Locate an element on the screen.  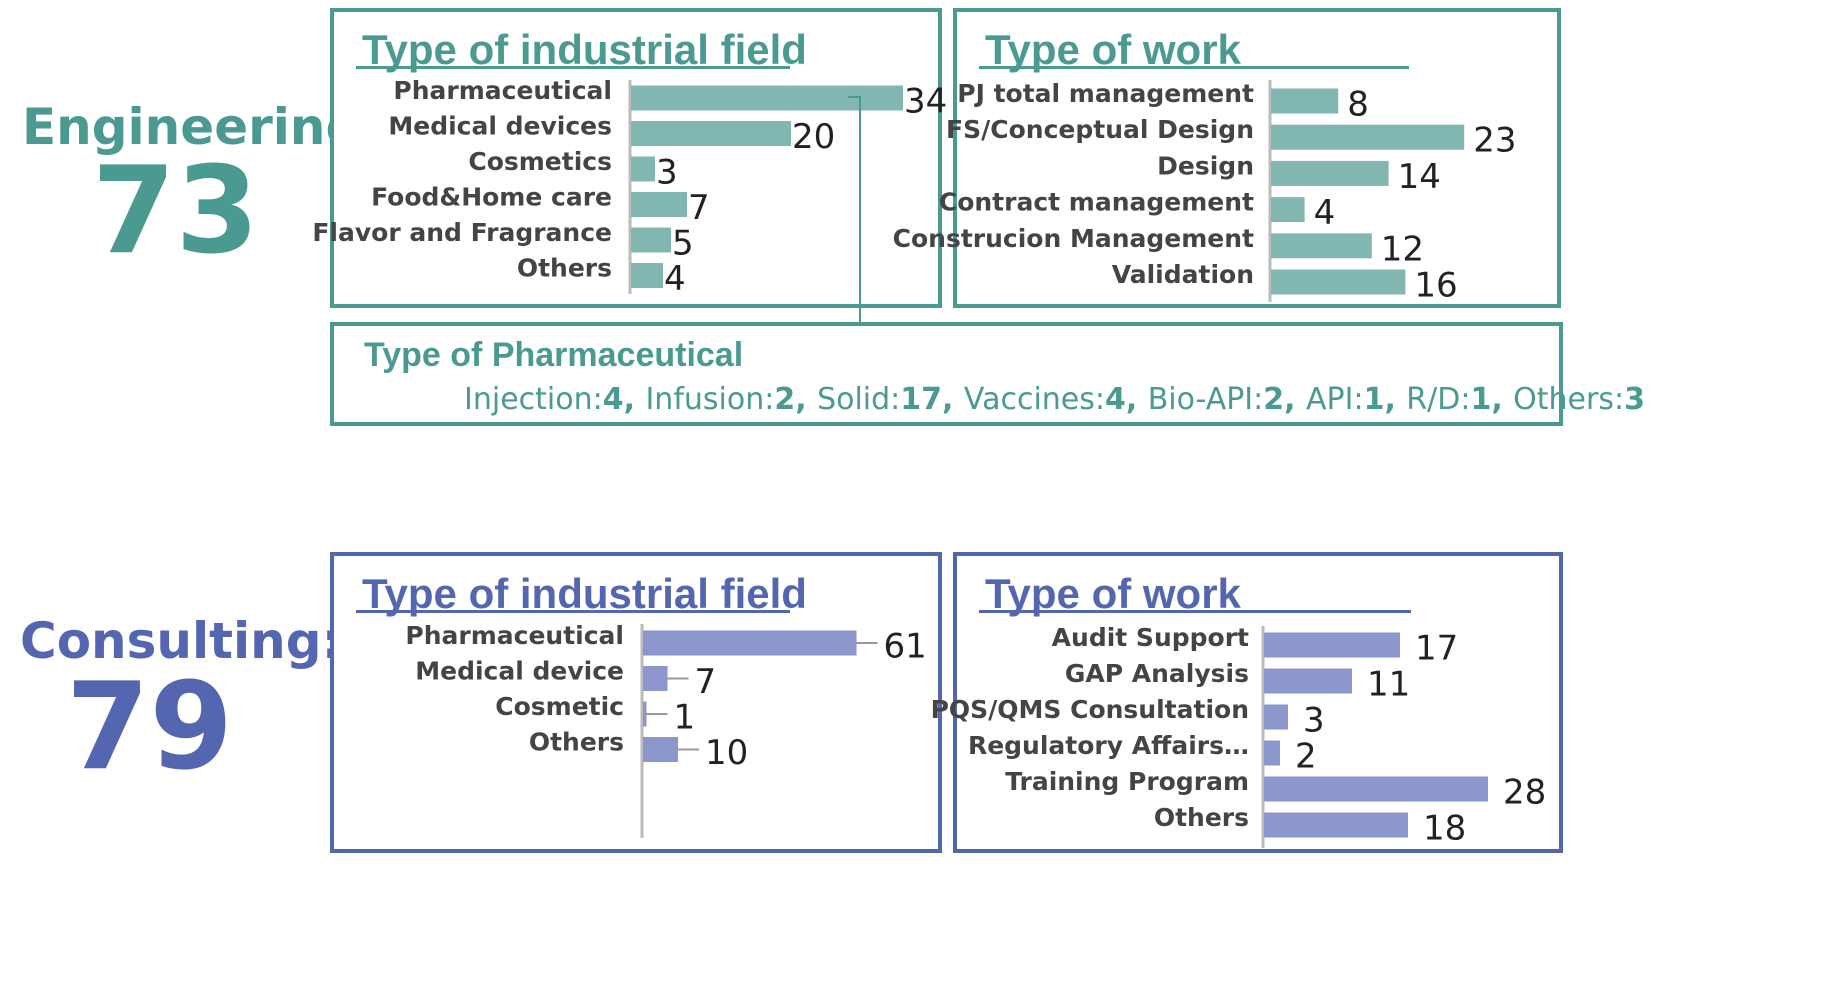
pharma-item-name: API: is located at coordinates (1334, 399).